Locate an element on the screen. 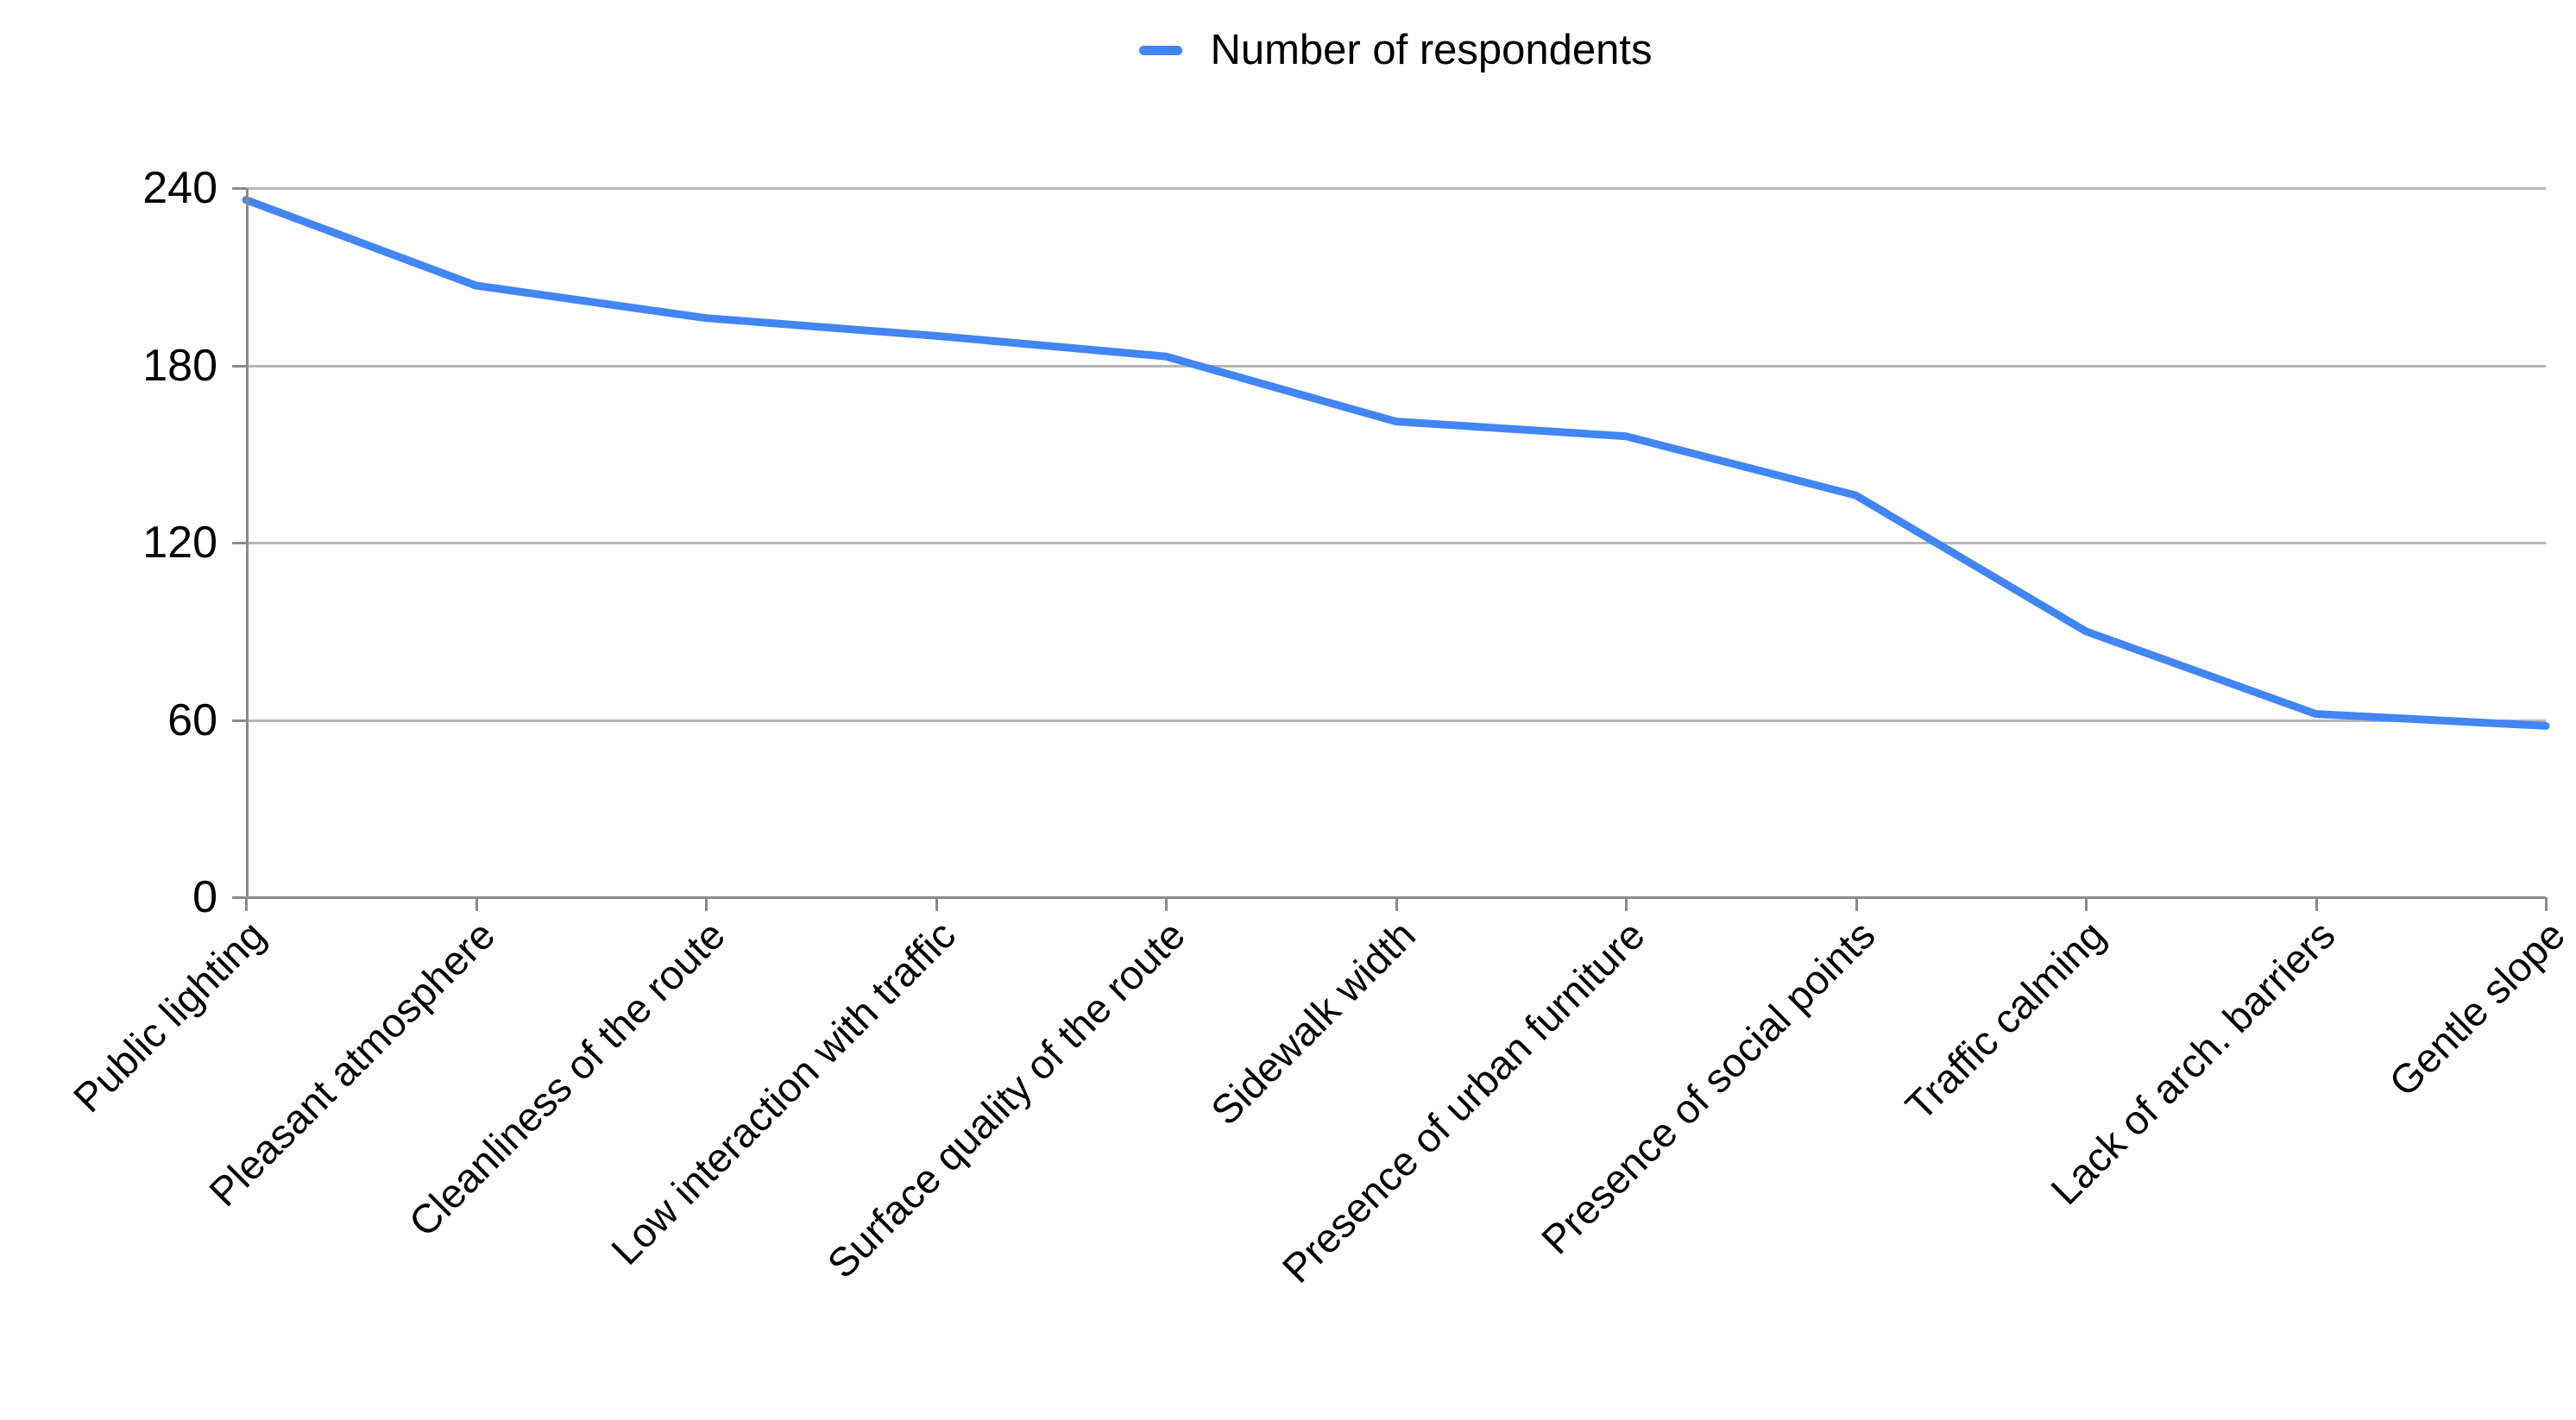 This screenshot has height=1420, width=2576. y-axis-tick-label: 60 is located at coordinates (192, 719).